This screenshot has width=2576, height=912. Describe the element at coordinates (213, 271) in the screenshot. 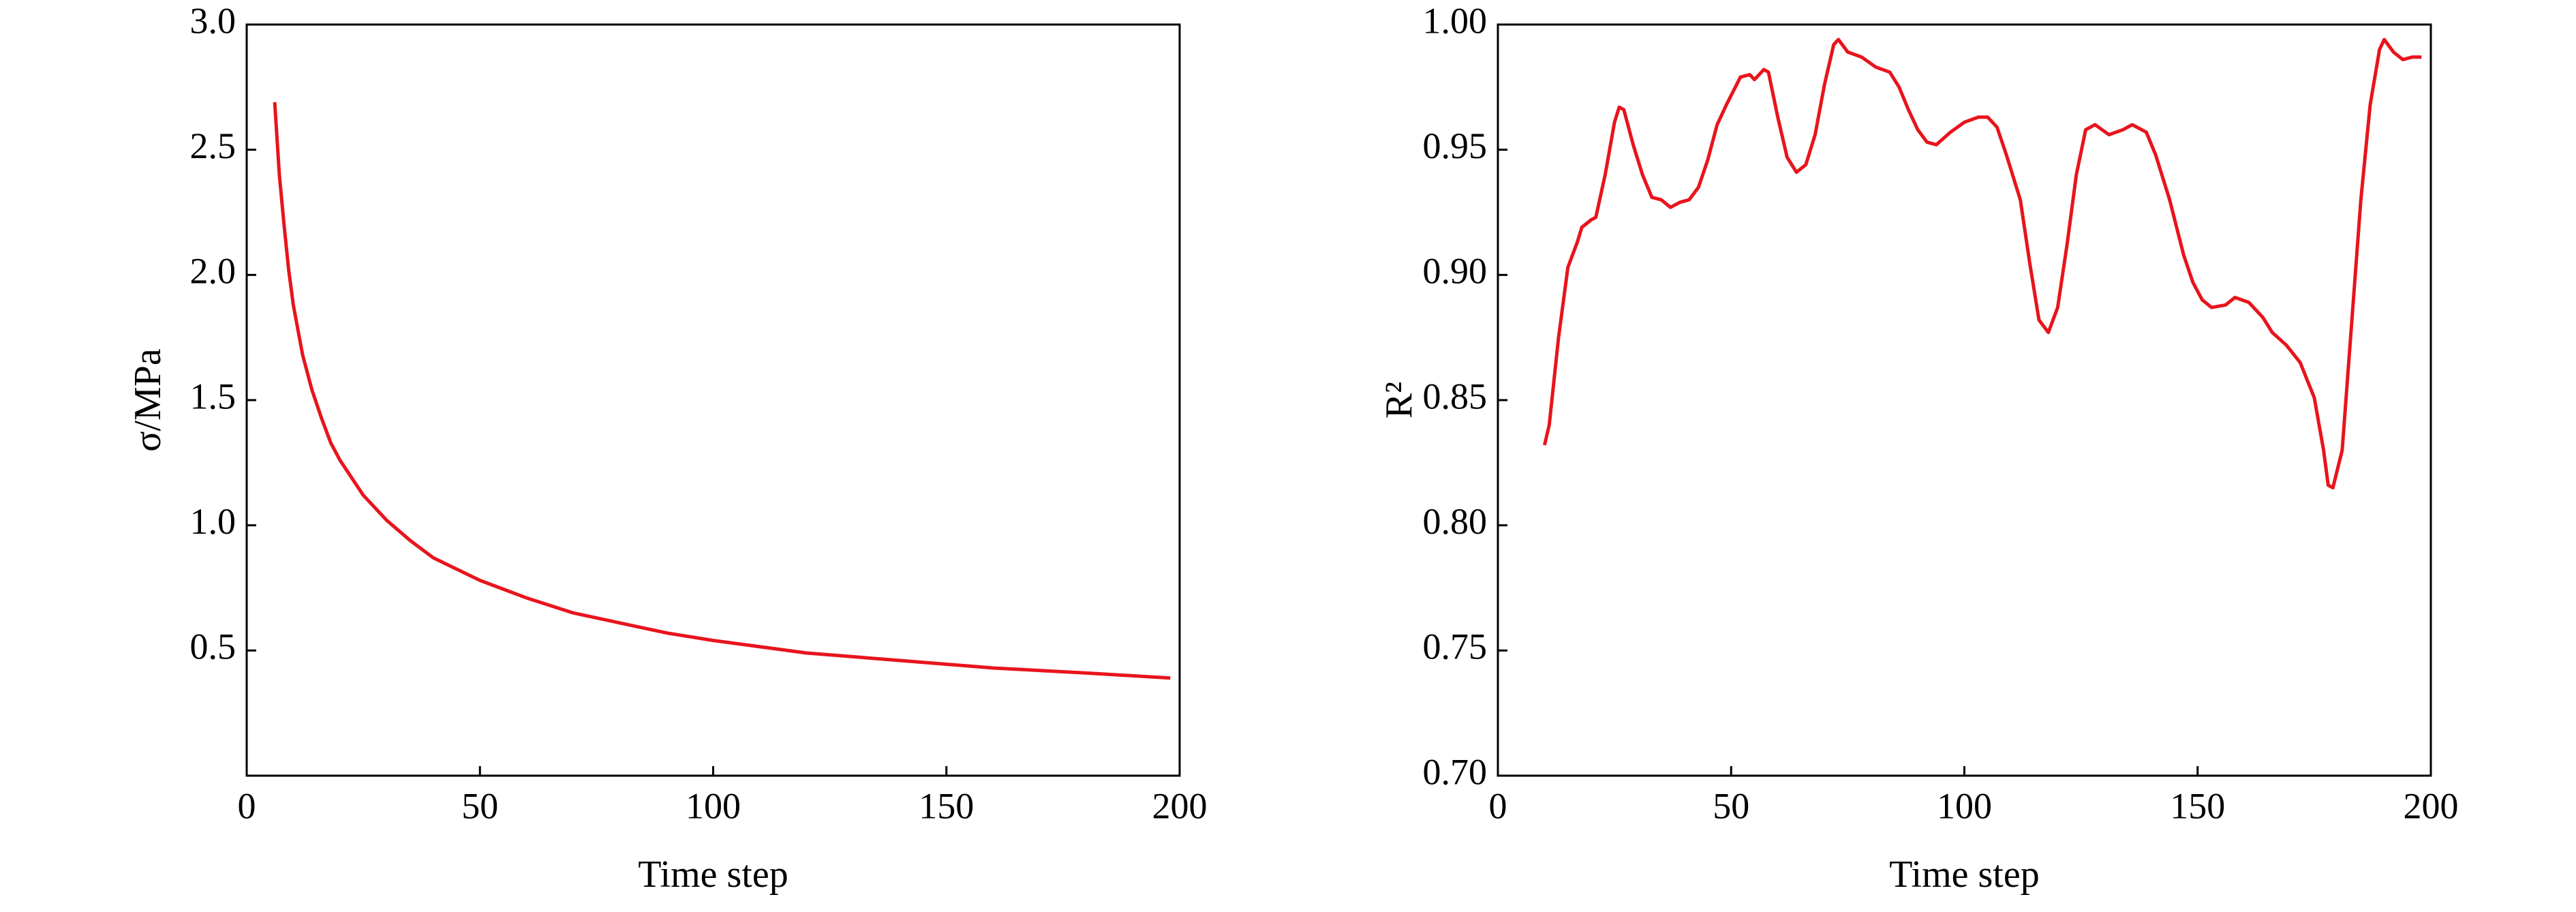

I see `y-tick-label: 2.0` at that location.